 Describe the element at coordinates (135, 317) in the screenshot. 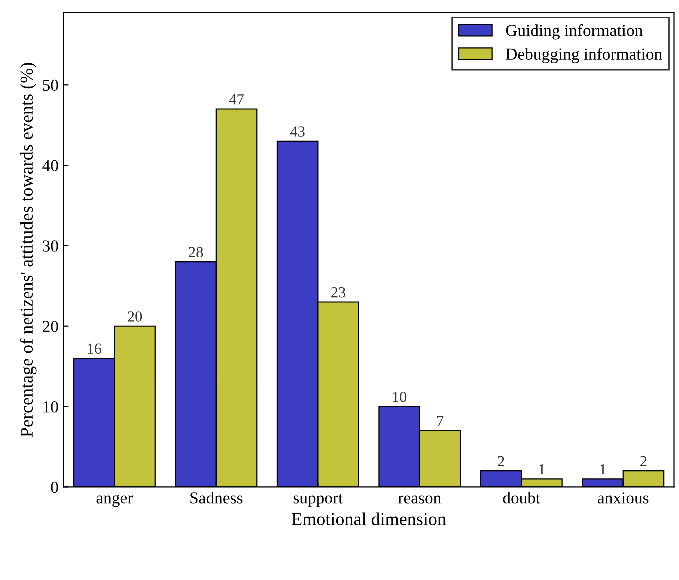

I see `data-label: 20` at that location.